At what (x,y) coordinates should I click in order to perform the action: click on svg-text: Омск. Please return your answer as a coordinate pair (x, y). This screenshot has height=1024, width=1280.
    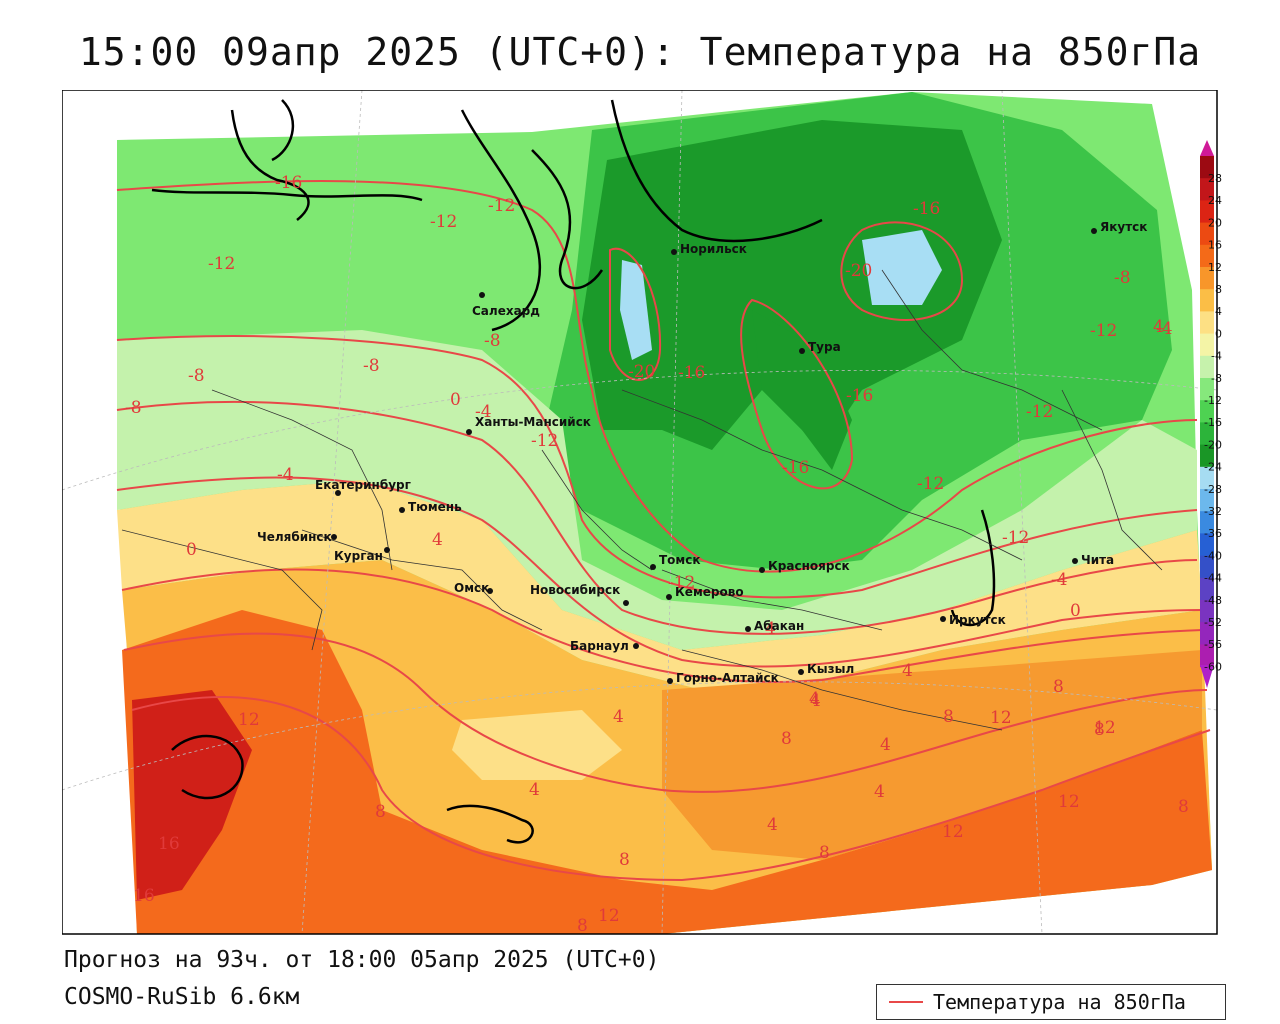
    Looking at the image, I should click on (471, 588).